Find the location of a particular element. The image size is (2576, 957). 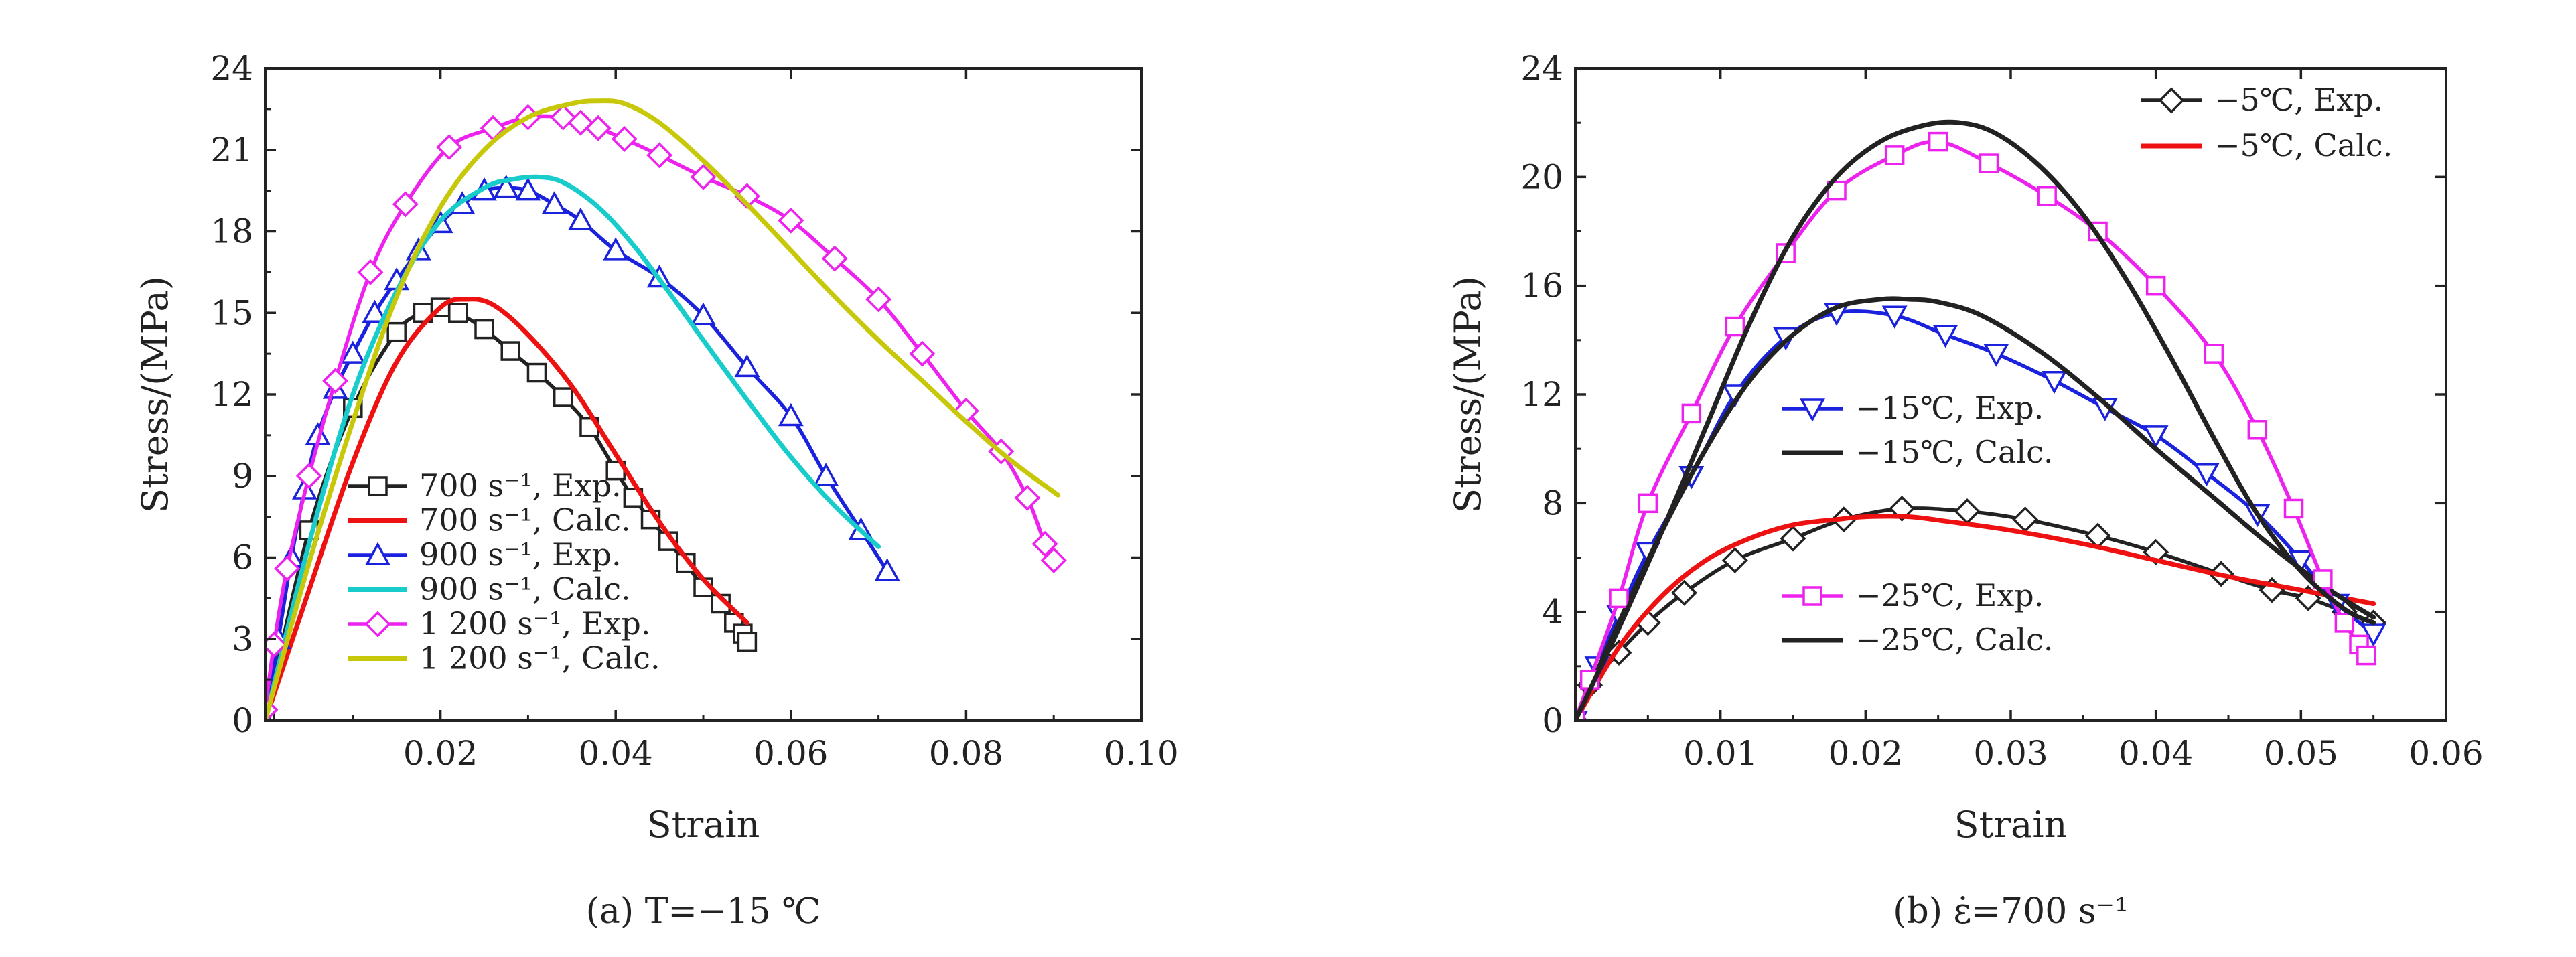

chart-a-legend-entry-1-label: 700 s⁻¹, Exp. is located at coordinates (520, 485).